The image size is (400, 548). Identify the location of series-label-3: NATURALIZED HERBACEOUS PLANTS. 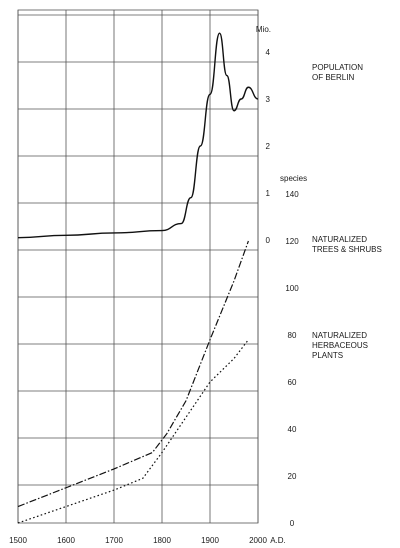
(340, 345).